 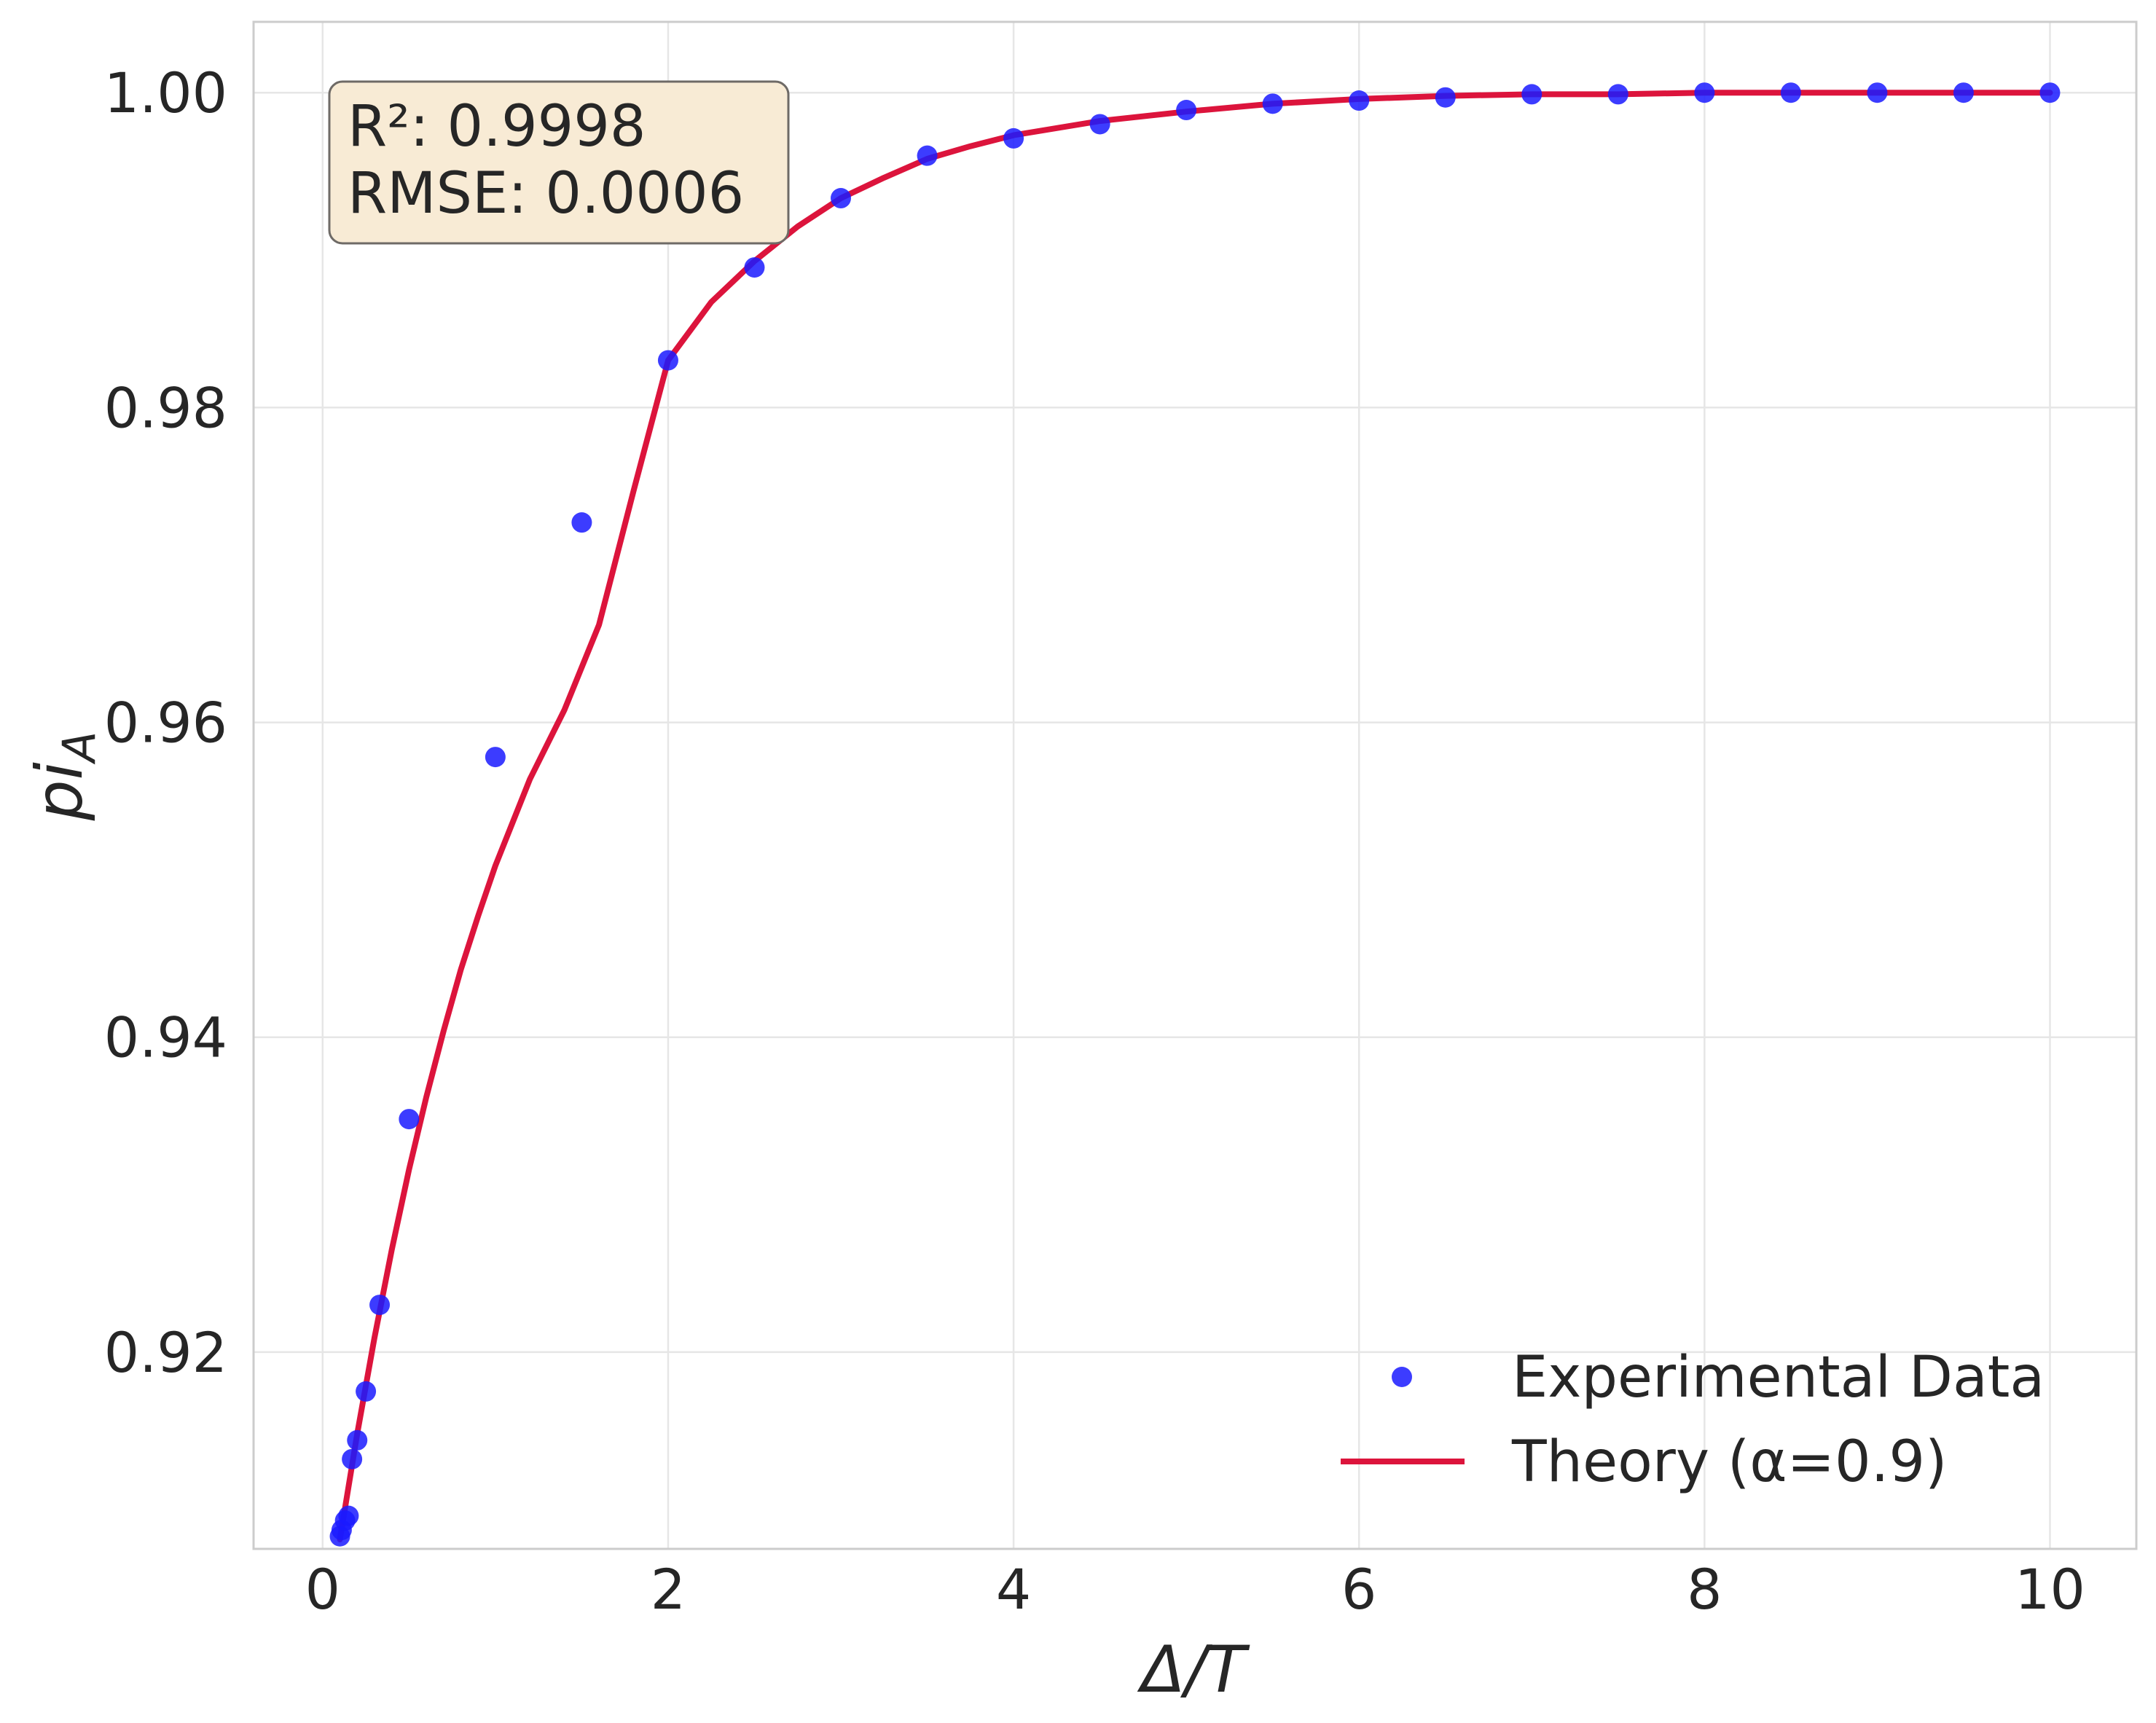 What do you see at coordinates (1013, 1589) in the screenshot?
I see `x-tick-label: 4` at bounding box center [1013, 1589].